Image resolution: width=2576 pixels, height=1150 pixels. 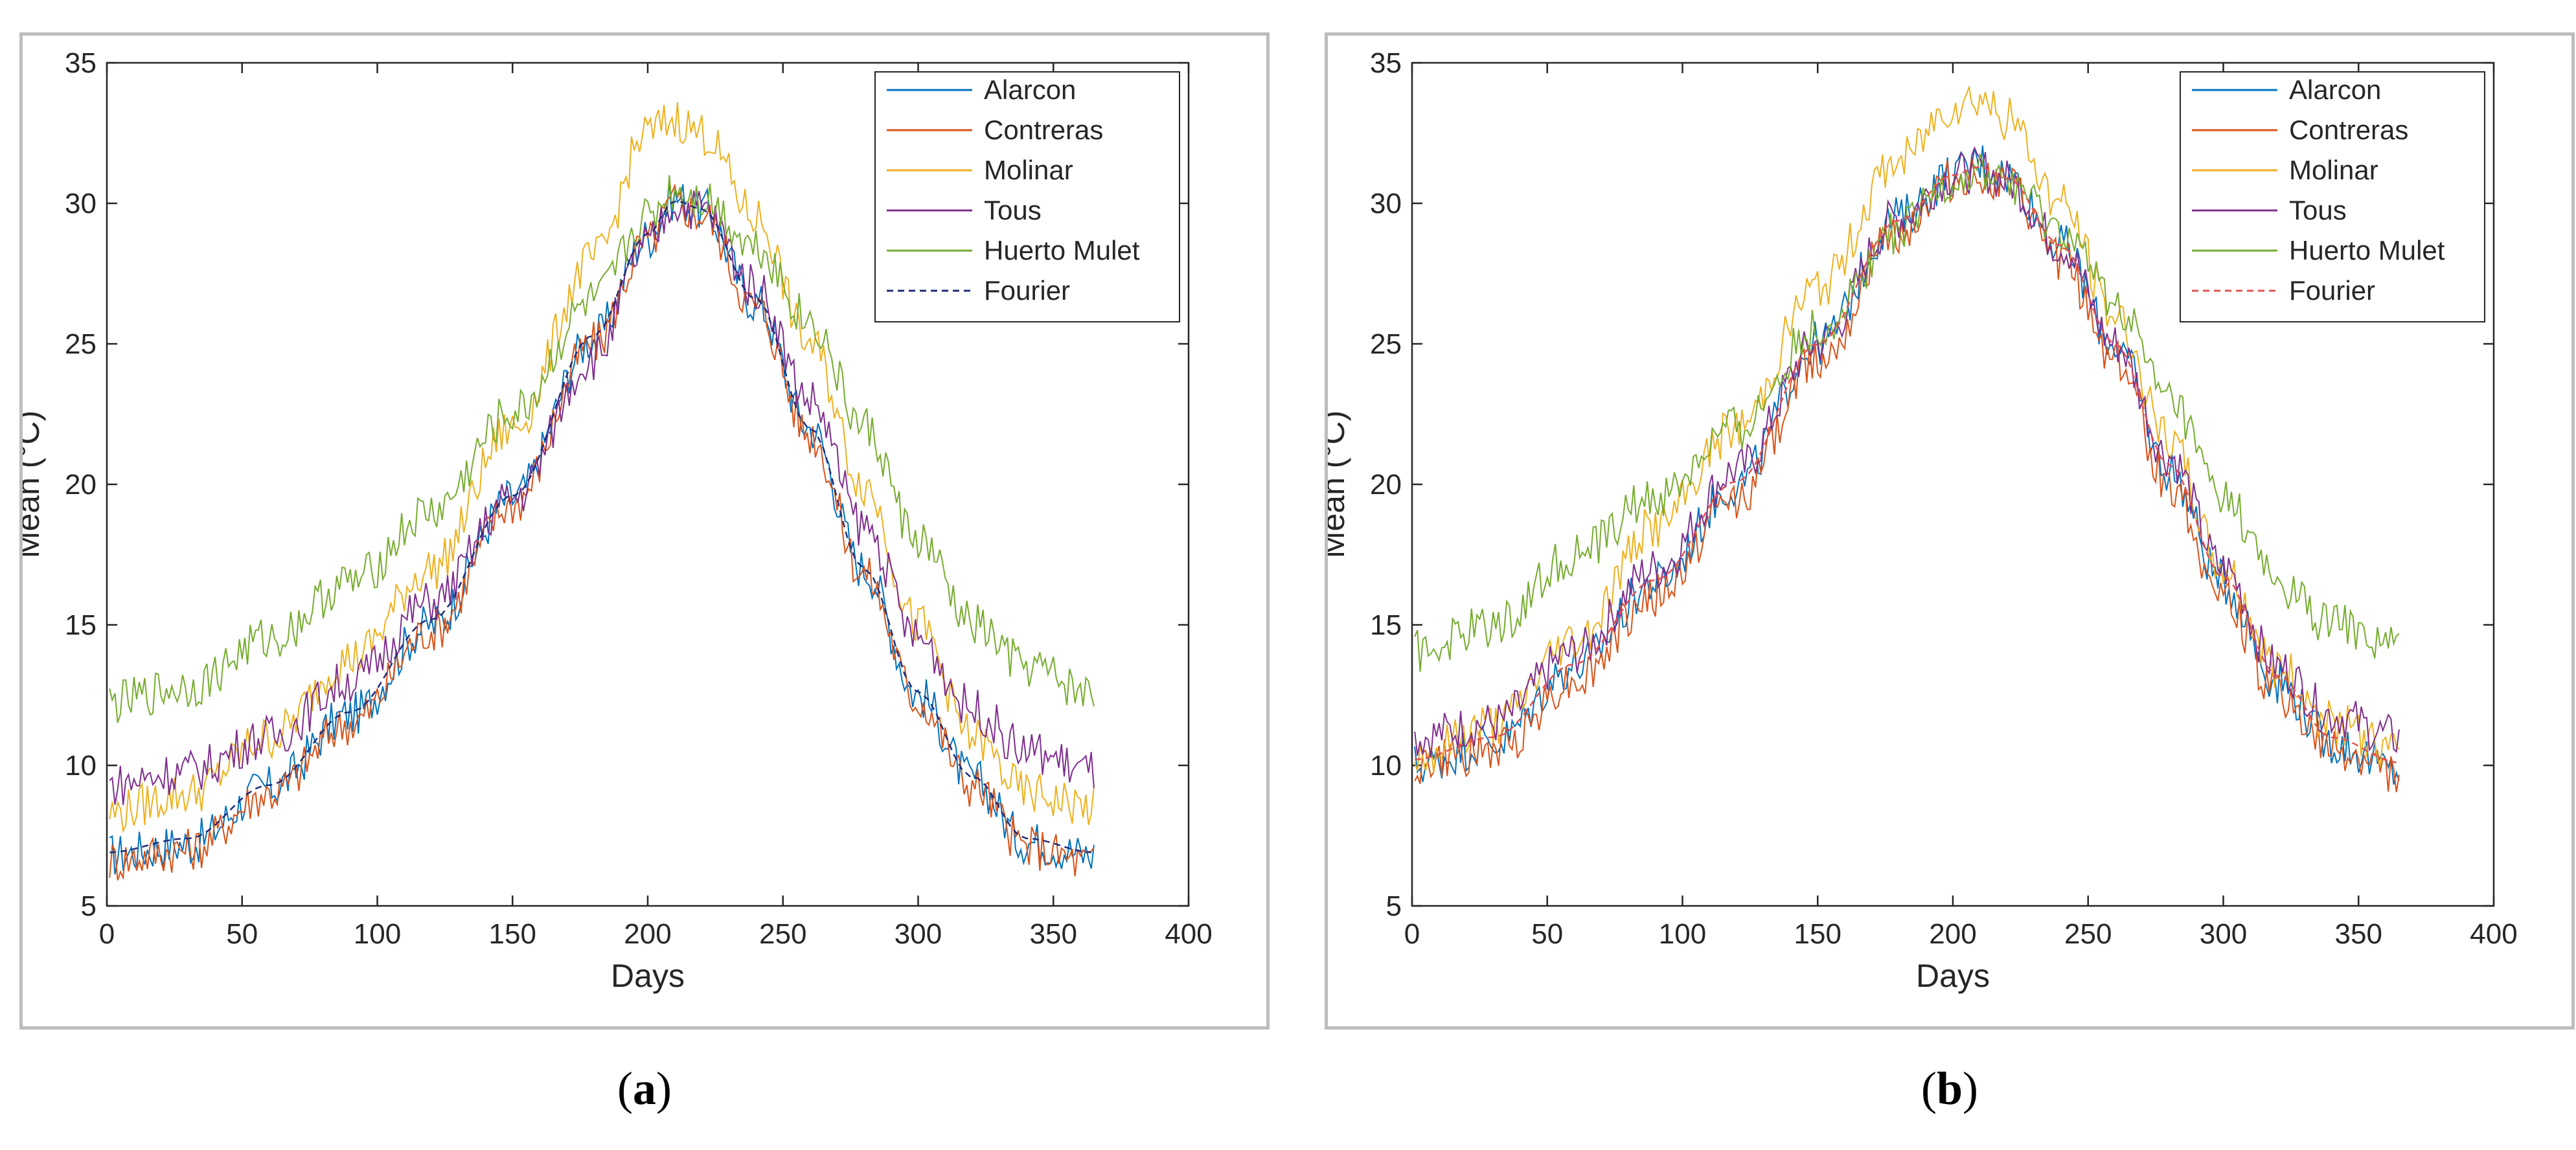 I want to click on caption-a: (a), so click(x=644, y=1088).